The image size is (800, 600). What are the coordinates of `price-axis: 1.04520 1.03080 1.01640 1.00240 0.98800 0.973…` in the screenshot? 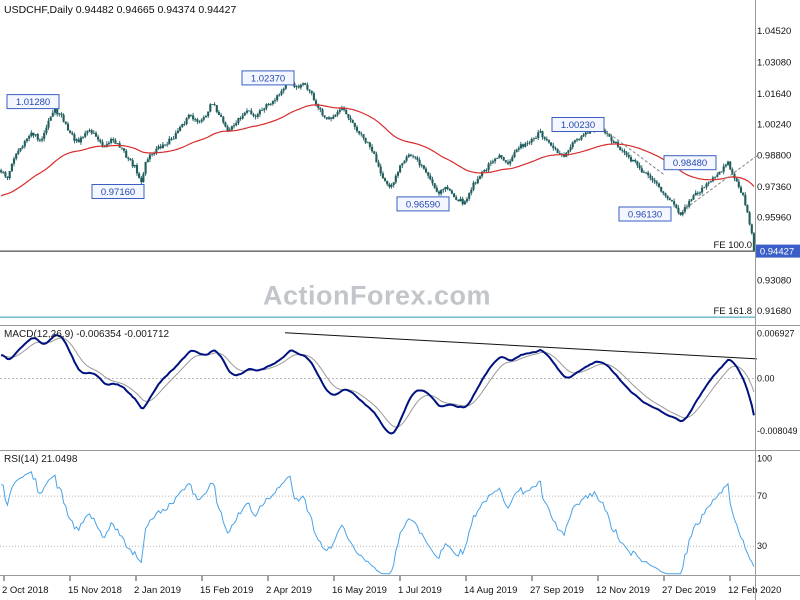 It's located at (774, 171).